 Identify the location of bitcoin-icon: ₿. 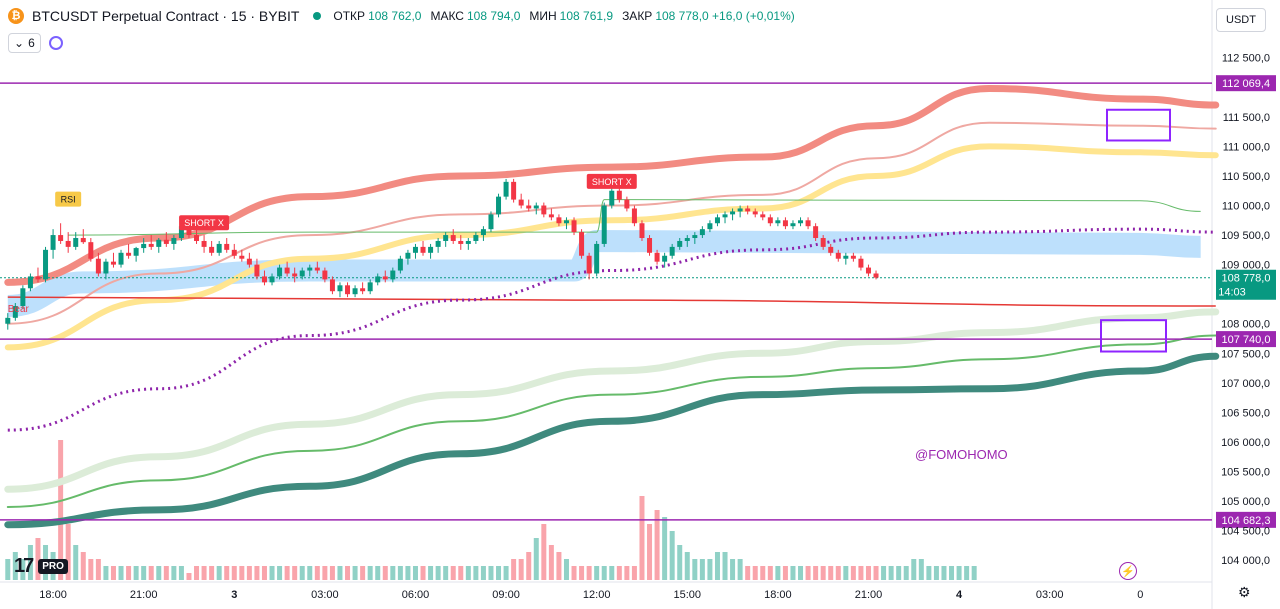
(16, 16).